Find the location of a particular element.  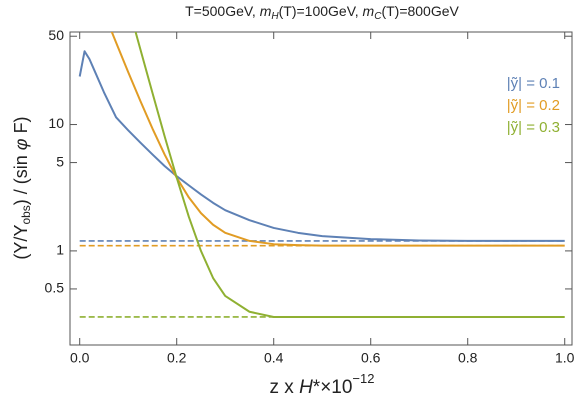

title-part: C is located at coordinates (378, 16).